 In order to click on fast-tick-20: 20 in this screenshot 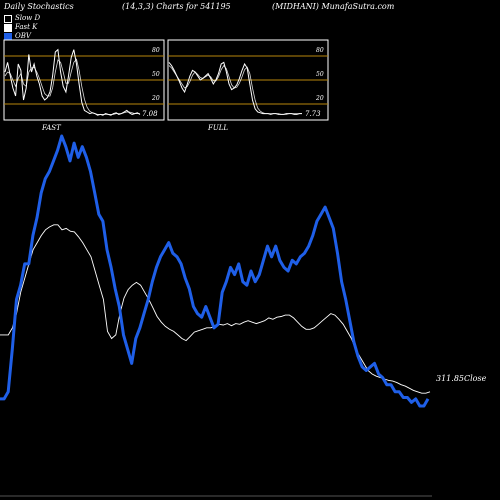, I will do `click(155, 98)`.